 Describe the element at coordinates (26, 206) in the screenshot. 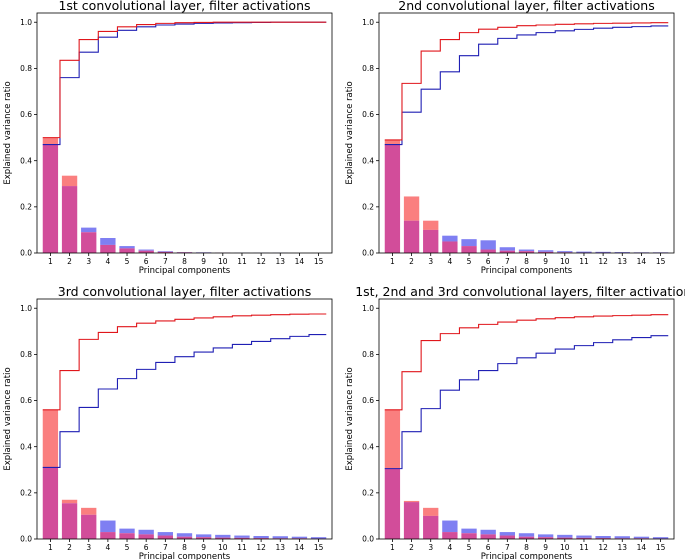

I see `y-tick-label: 0.2` at that location.